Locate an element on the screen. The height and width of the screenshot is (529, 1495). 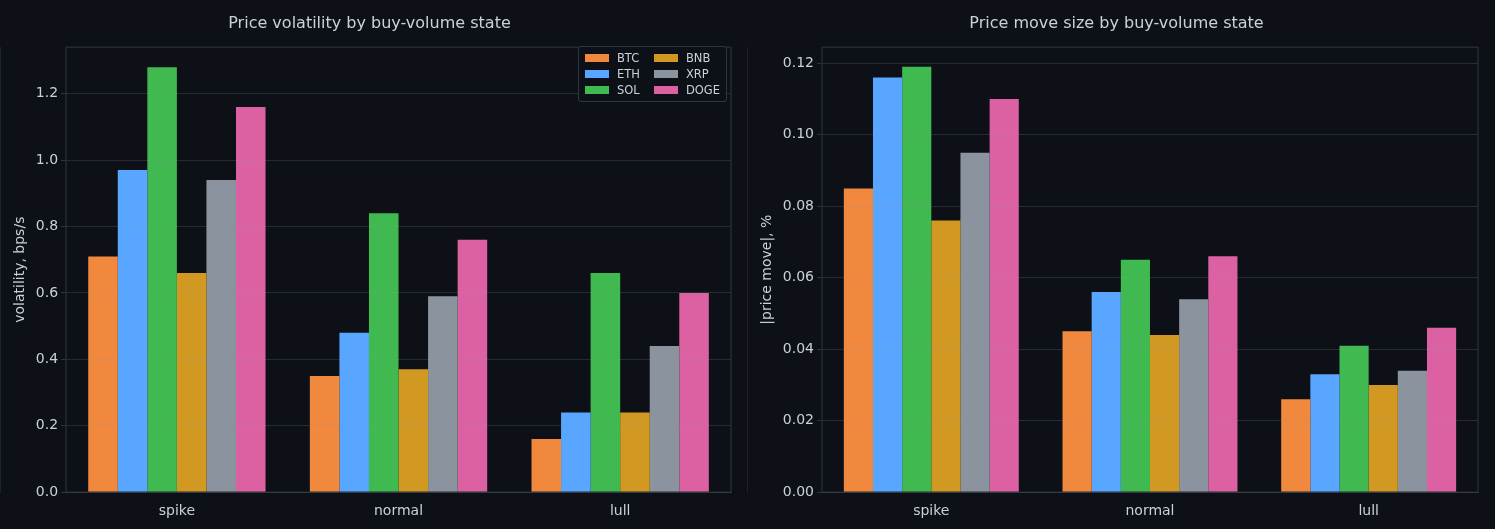
y-tick-label: 0.0 is located at coordinates (47, 490).